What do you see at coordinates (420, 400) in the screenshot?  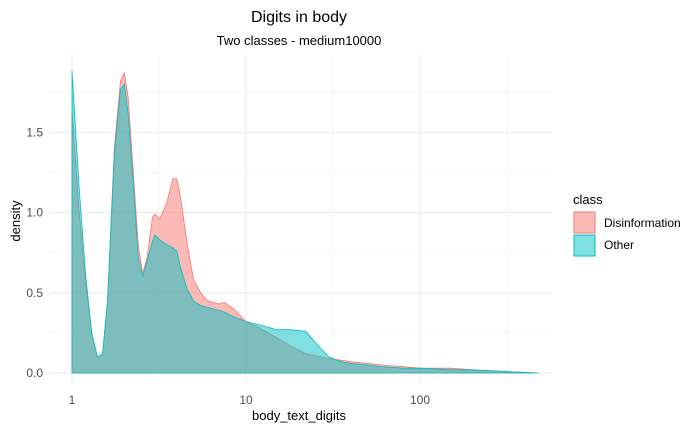 I see `x-tick-label: 100` at bounding box center [420, 400].